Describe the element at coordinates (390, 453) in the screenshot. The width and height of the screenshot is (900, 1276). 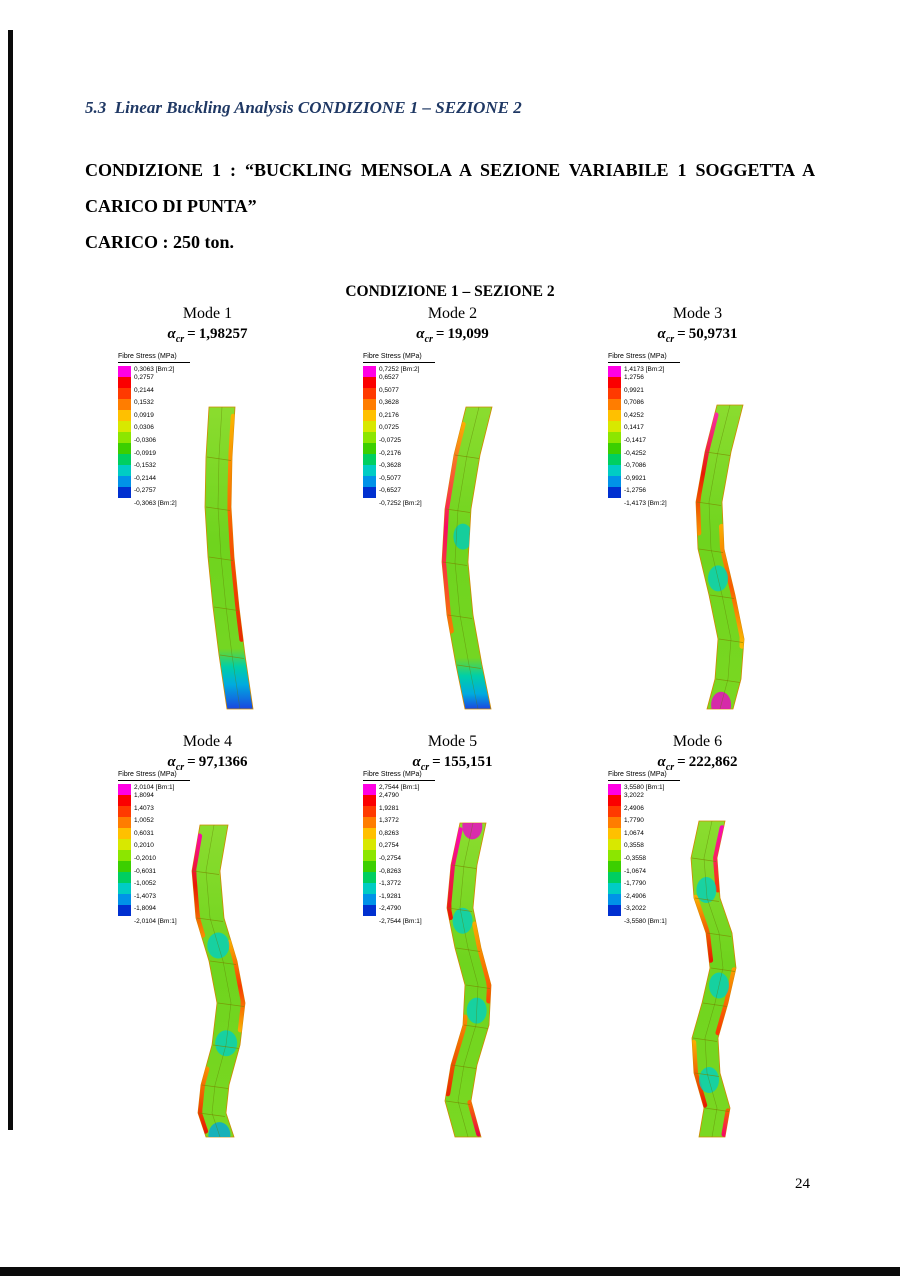
I see `legend-value: -0,2176` at that location.